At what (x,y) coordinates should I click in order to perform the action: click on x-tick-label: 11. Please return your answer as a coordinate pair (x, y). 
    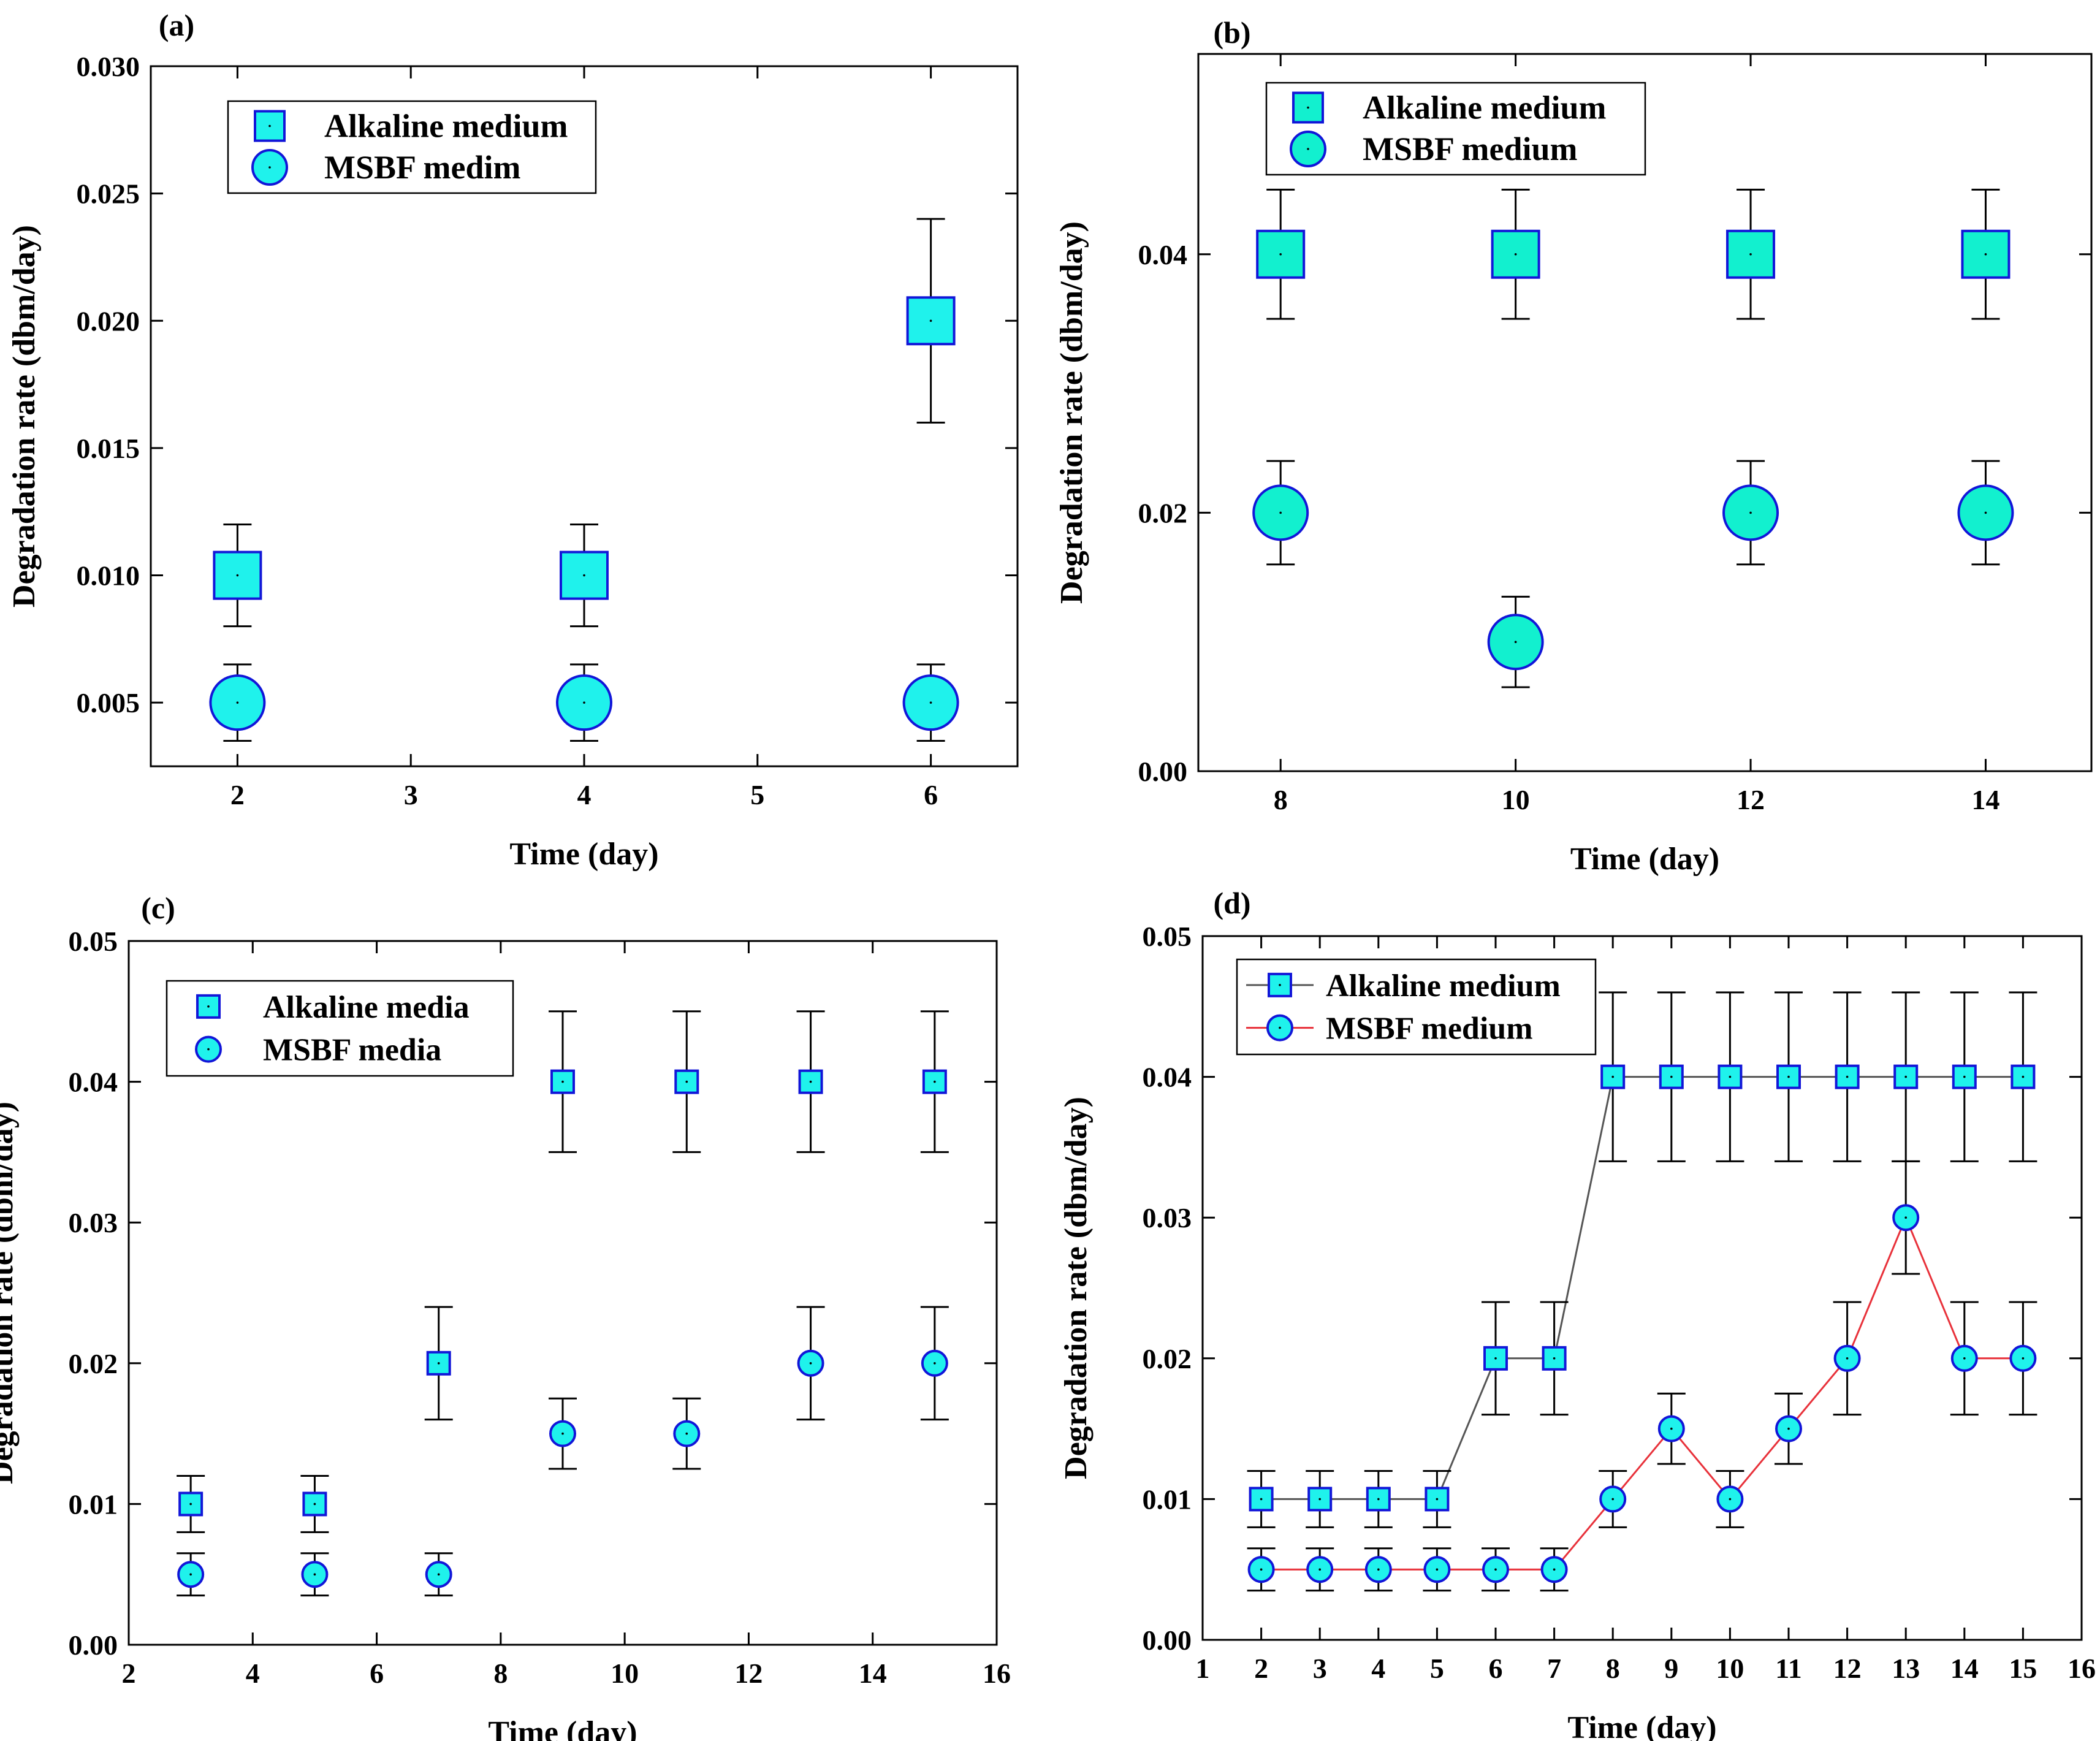
    Looking at the image, I should click on (1788, 1668).